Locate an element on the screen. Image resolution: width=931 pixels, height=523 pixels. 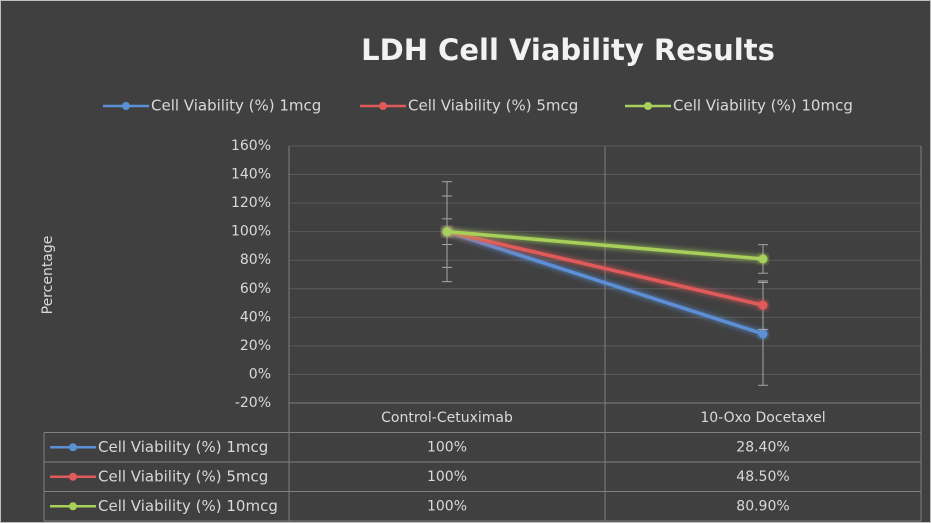
legend-label: Cell Viability (%) 5mcg is located at coordinates (493, 106).